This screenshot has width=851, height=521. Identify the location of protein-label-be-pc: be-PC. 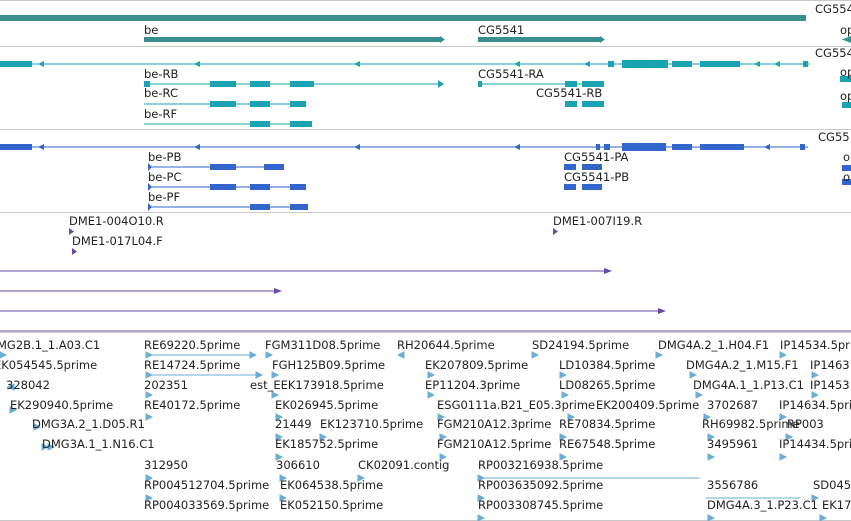
(165, 177).